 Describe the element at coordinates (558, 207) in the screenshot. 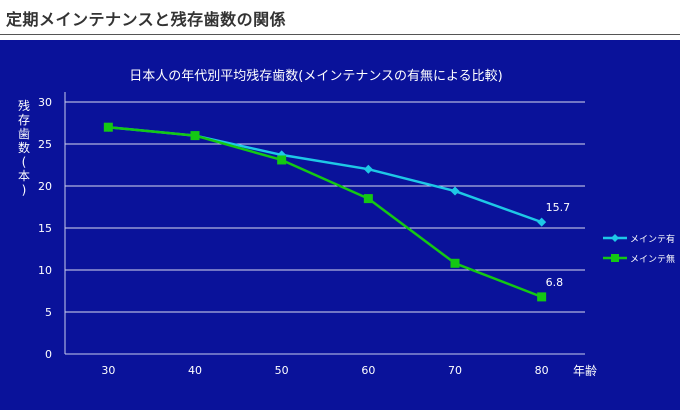

I see `data-label: 15.7` at that location.